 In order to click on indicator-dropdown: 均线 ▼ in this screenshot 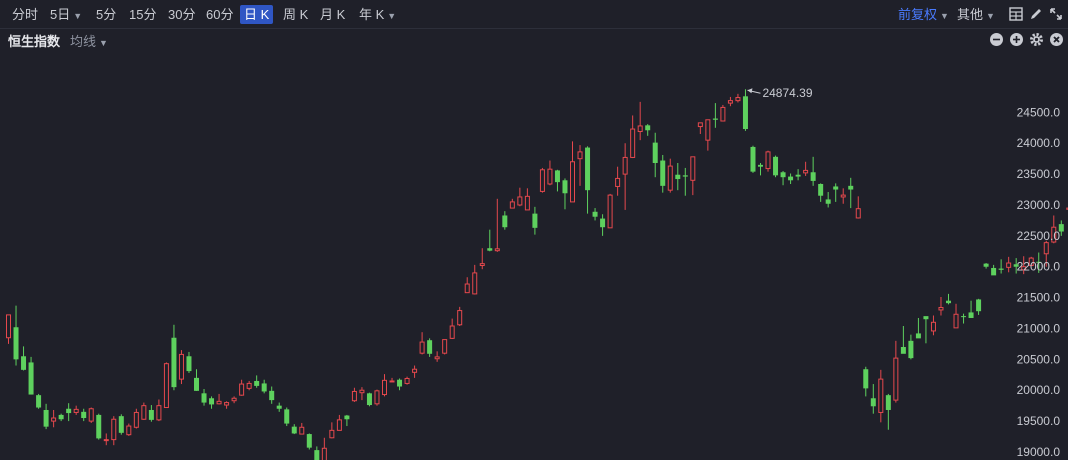, I will do `click(89, 40)`.